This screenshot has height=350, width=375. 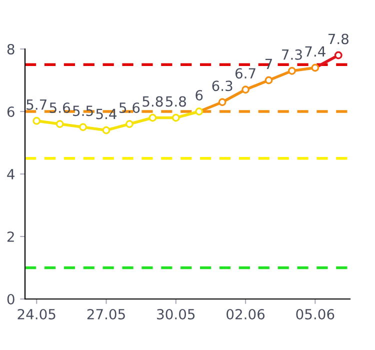 What do you see at coordinates (10, 174) in the screenshot?
I see `y-tick-label: 4` at bounding box center [10, 174].